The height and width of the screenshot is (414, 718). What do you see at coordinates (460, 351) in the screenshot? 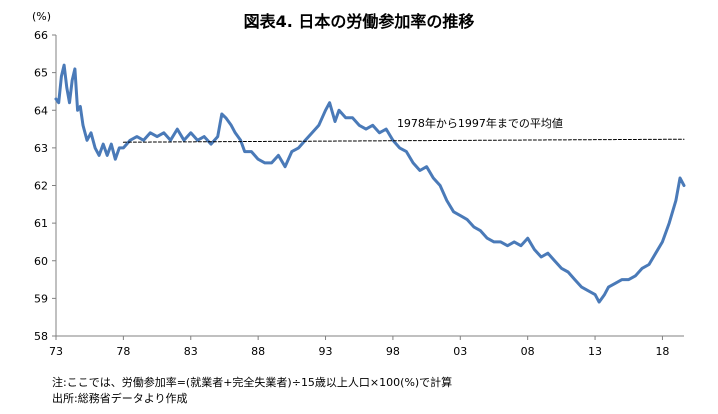
I see `x-tick-label: 03` at bounding box center [460, 351].